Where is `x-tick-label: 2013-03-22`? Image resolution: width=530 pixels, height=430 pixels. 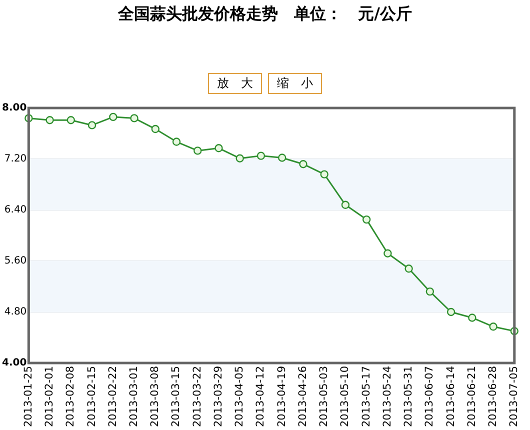
x-tick-label: 2013-03-22 is located at coordinates (197, 397).